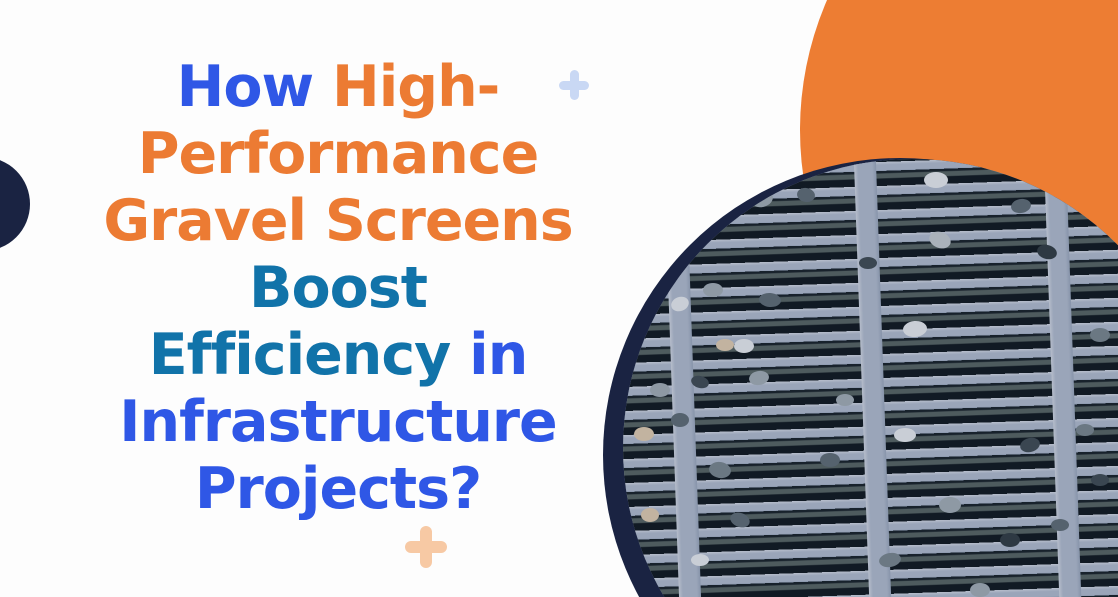  Describe the element at coordinates (254, 87) in the screenshot. I see `title-segment: How` at that location.